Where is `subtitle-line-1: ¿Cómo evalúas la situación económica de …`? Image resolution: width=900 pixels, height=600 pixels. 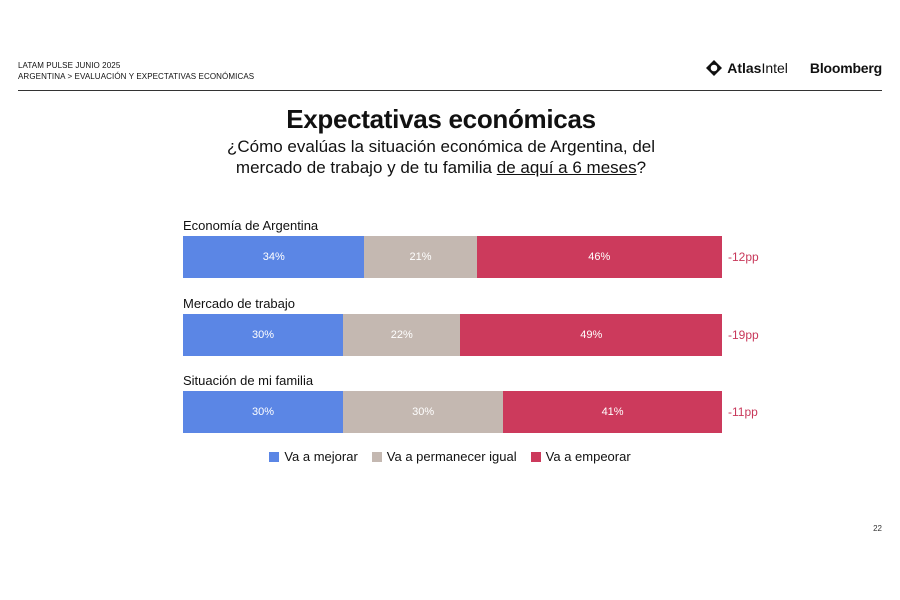 subtitle-line-1: ¿Cómo evalúas la situación económica de … is located at coordinates (441, 146).